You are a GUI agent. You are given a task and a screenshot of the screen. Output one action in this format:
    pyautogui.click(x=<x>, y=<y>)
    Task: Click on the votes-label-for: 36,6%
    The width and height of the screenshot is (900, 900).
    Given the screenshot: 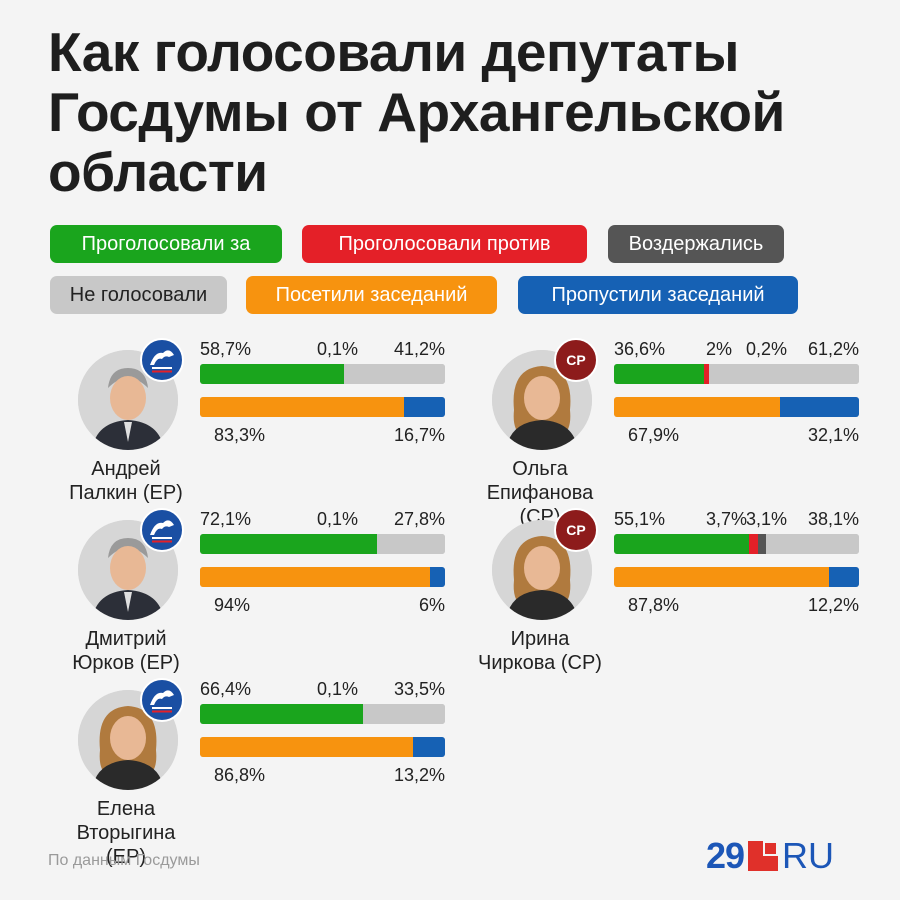 What is the action you would take?
    pyautogui.click(x=640, y=349)
    